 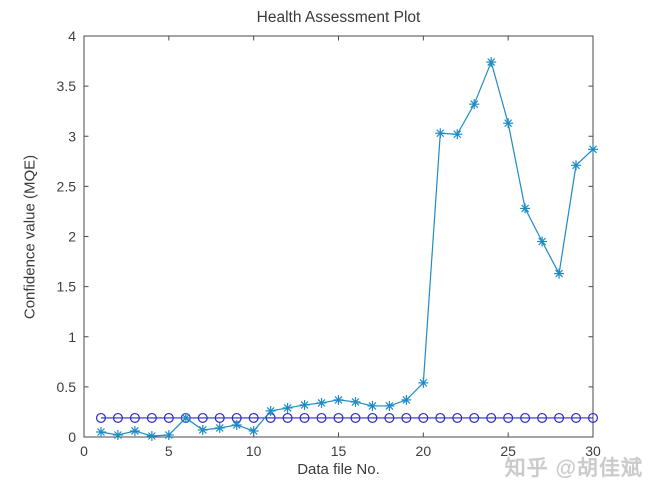 What do you see at coordinates (67, 86) in the screenshot?
I see `y-tick-label: 3.5` at bounding box center [67, 86].